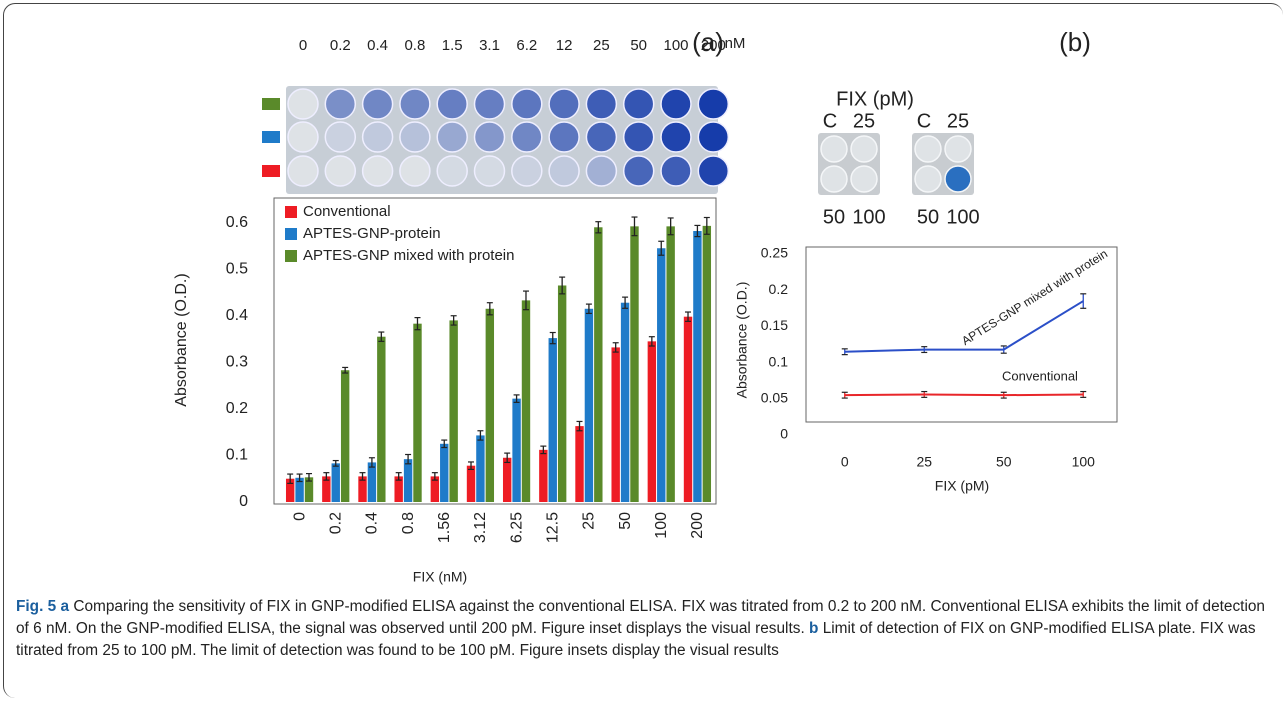  What do you see at coordinates (1034, 298) in the screenshot?
I see `series-annotation: APTES-GNP mixed with protein` at bounding box center [1034, 298].